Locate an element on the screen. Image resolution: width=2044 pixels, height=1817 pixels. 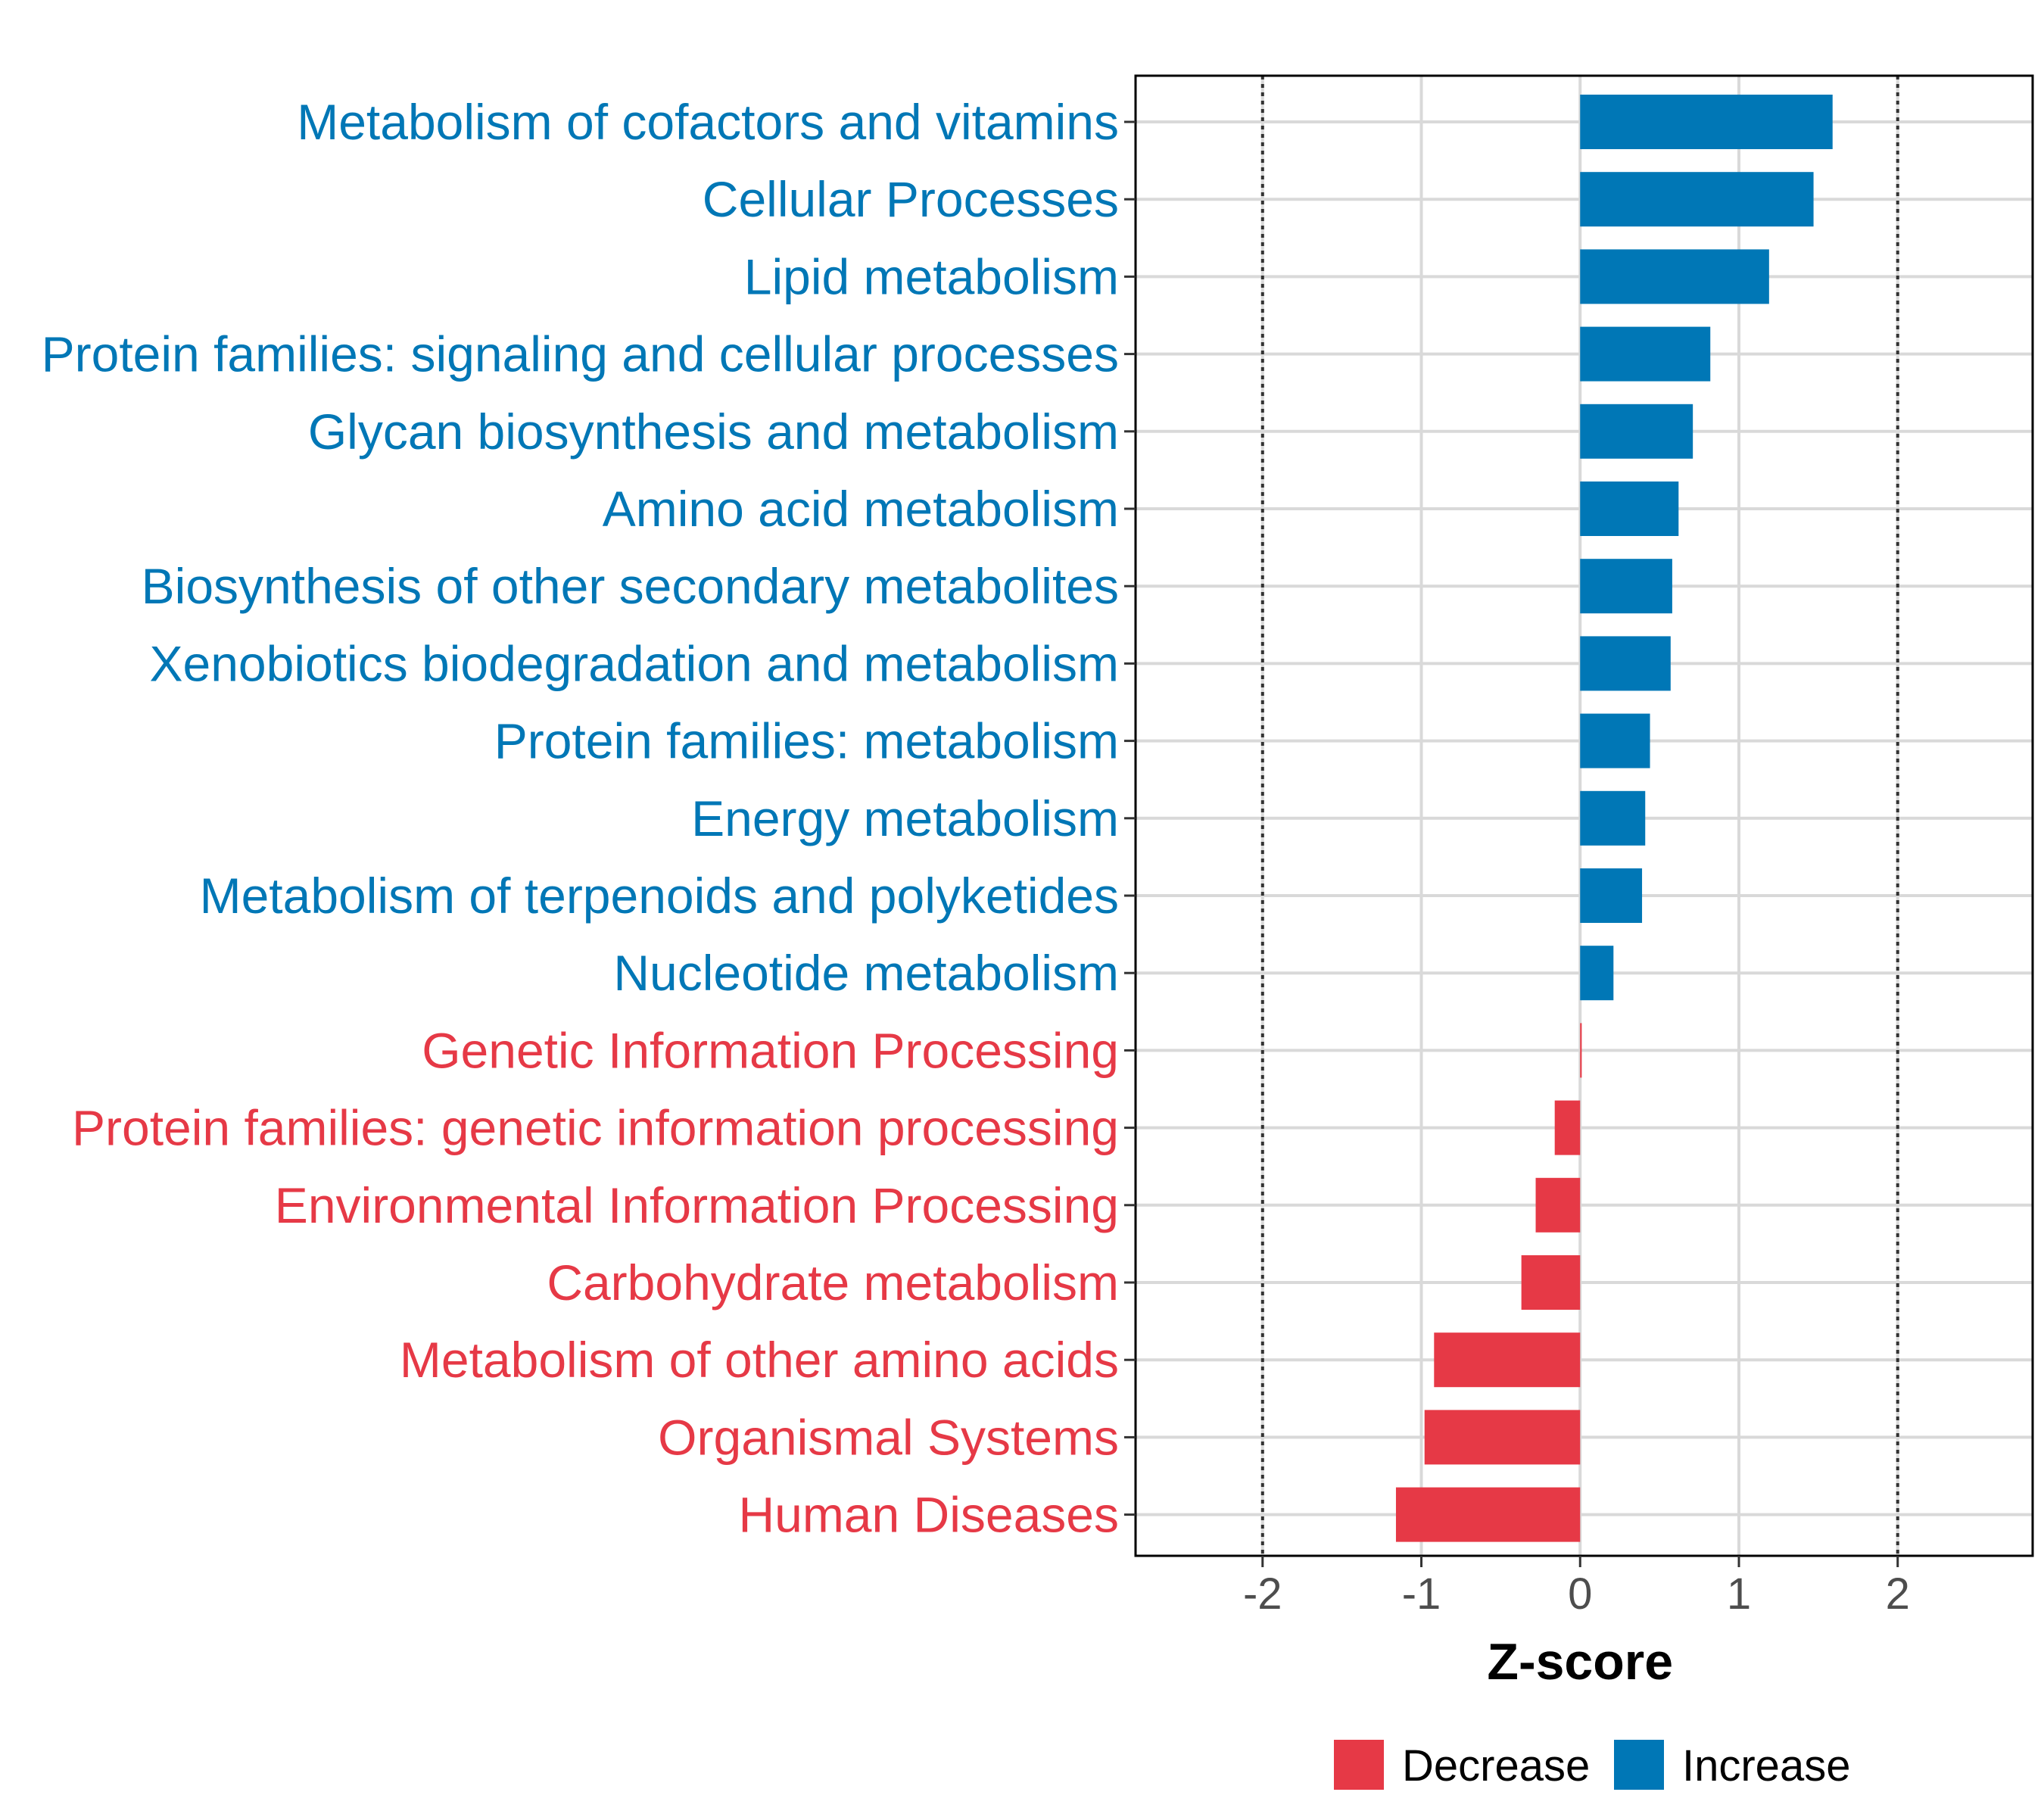
legend-swatch-decrease is located at coordinates (1359, 1765).